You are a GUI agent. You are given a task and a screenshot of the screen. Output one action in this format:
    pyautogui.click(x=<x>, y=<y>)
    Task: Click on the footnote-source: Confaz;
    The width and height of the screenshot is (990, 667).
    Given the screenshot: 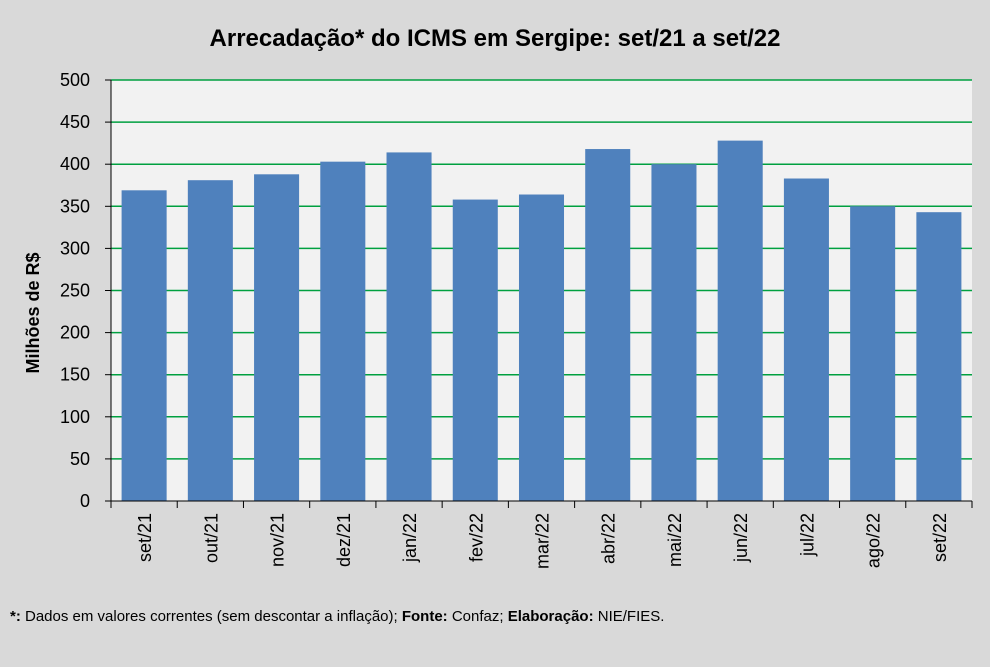 What is the action you would take?
    pyautogui.click(x=477, y=616)
    